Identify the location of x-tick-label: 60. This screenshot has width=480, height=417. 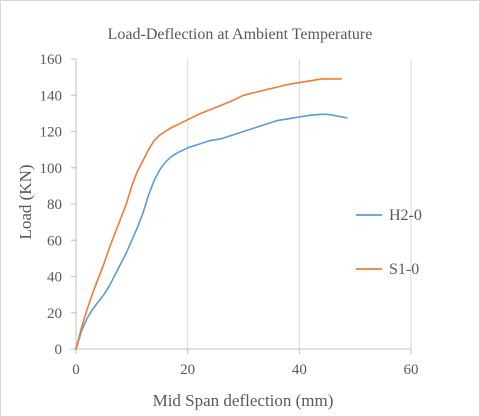
(411, 370).